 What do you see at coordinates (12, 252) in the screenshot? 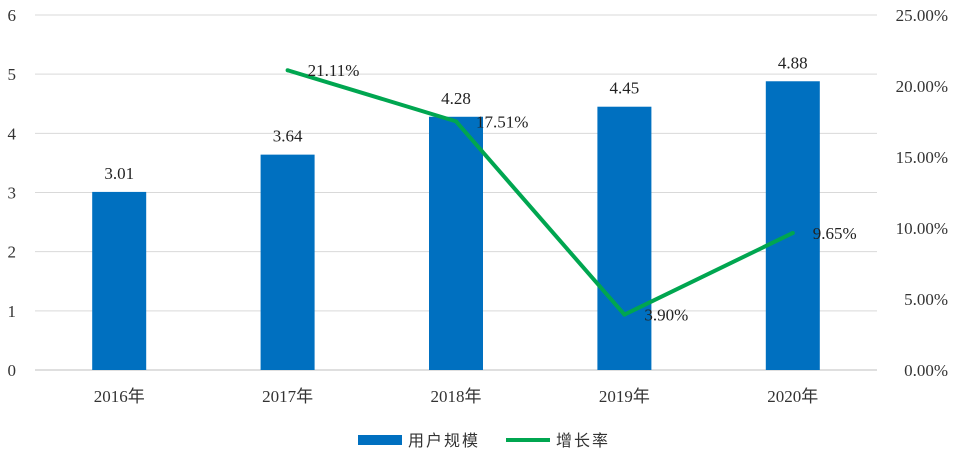
I see `y-left-tick-label: 2` at bounding box center [12, 252].